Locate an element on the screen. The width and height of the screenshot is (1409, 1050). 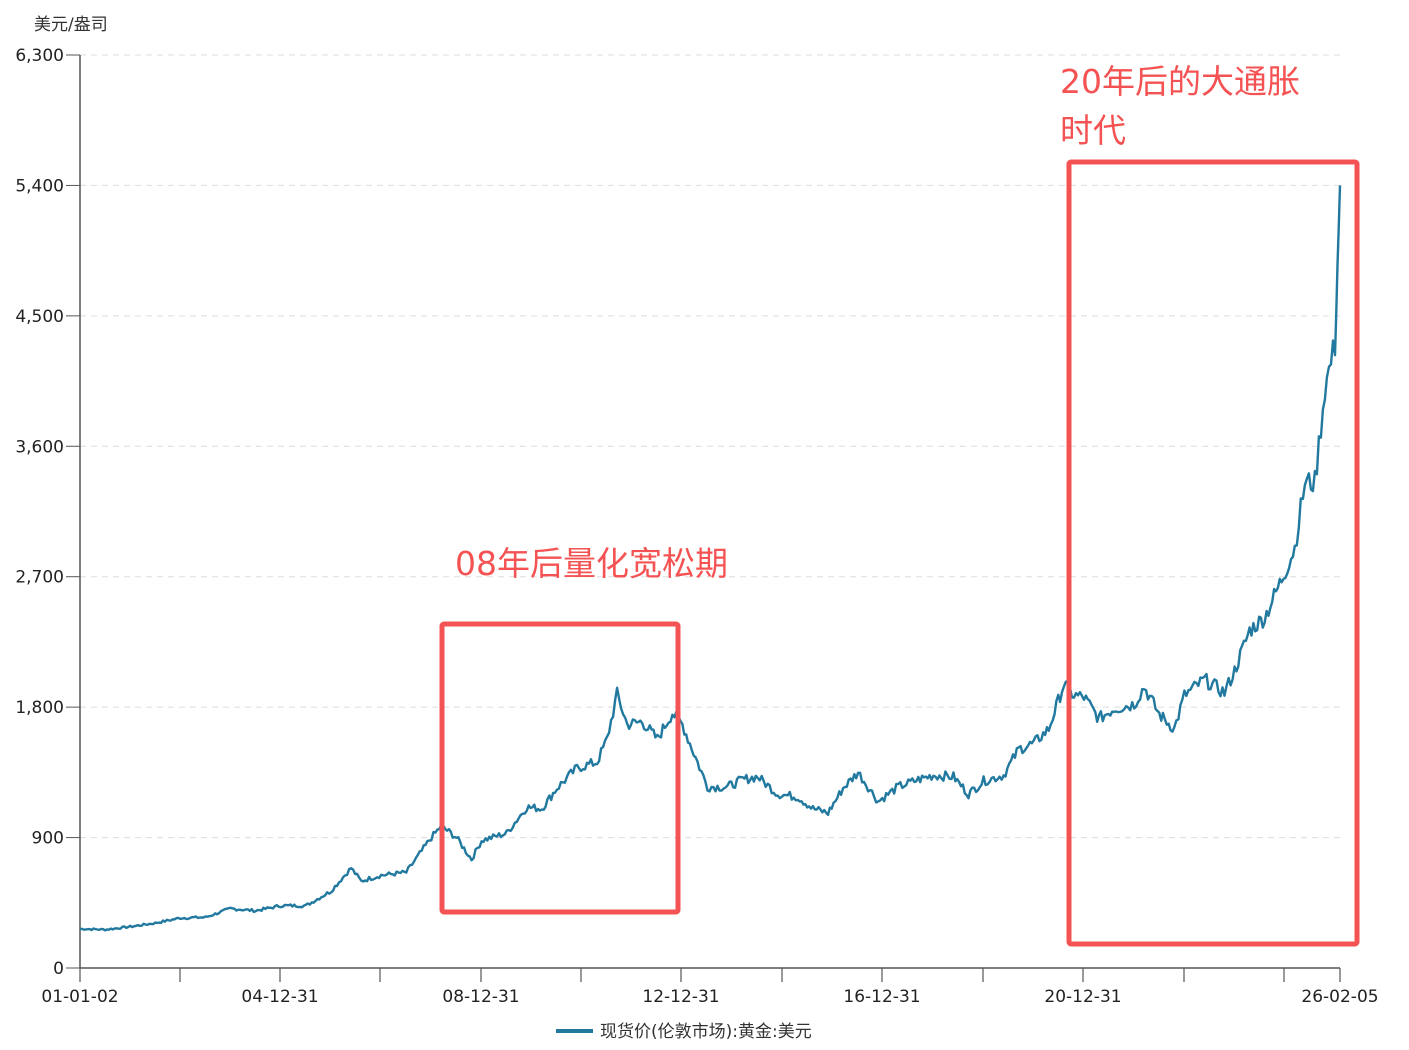
x-tick-label: 08-12-31 is located at coordinates (480, 997).